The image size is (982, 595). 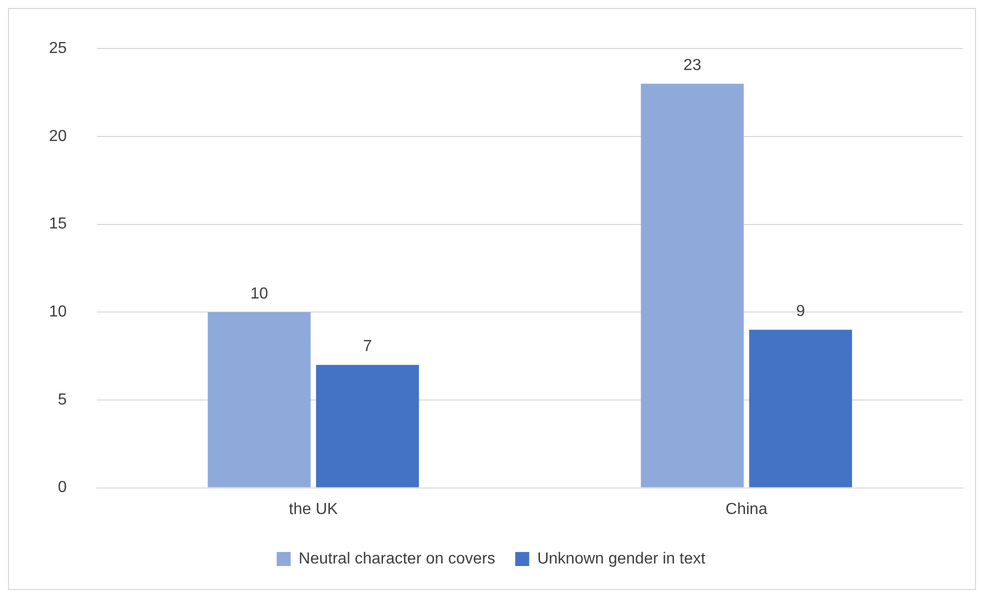 I want to click on y-tick-label: 20, so click(x=58, y=136).